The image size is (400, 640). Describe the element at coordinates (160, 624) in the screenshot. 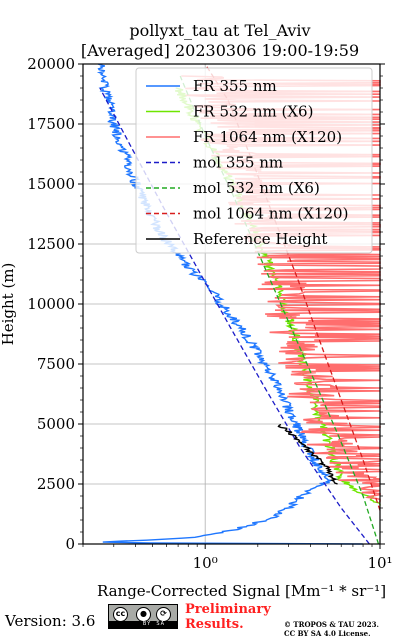

I see `badge-sa-label: SA` at that location.